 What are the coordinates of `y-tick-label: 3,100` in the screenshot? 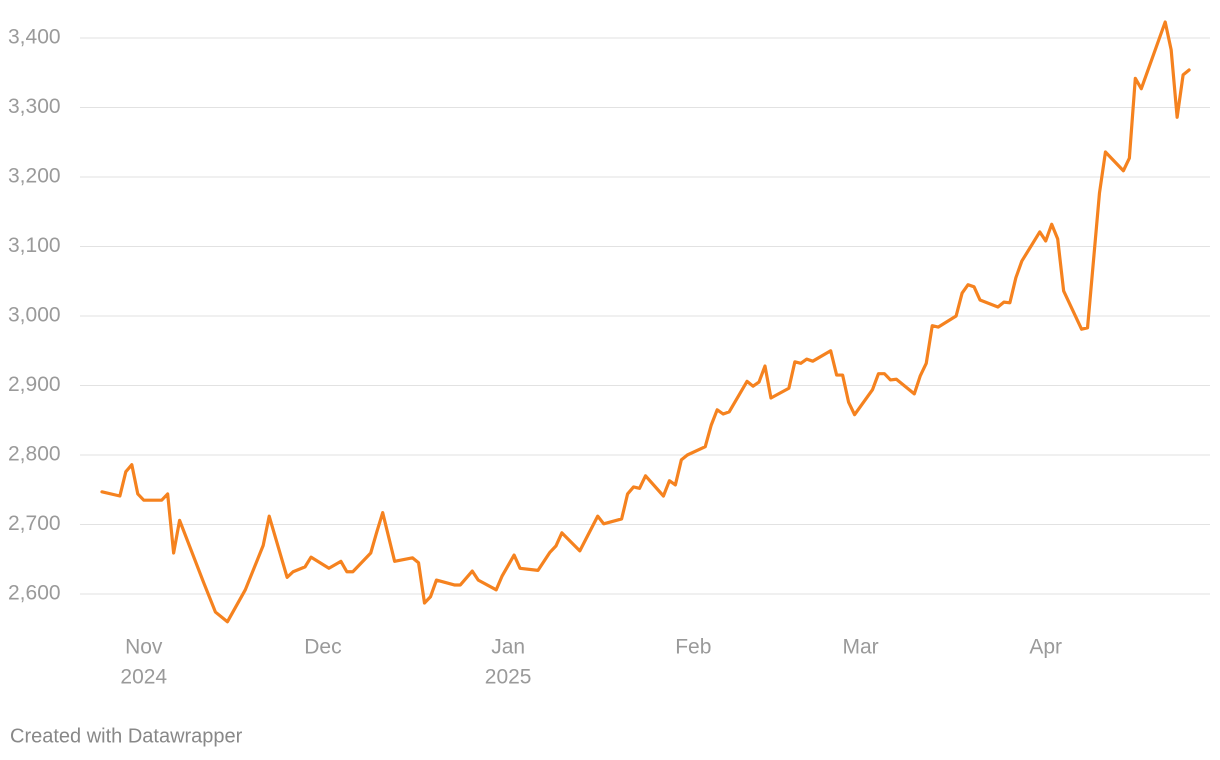 It's located at (34, 245).